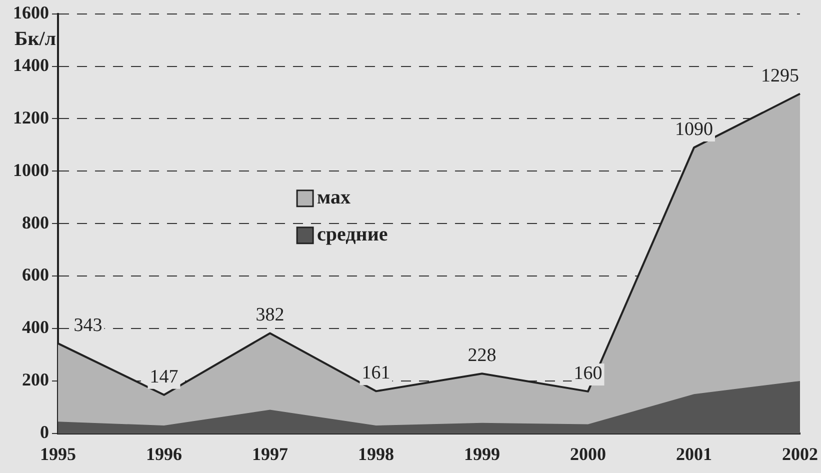 Image resolution: width=821 pixels, height=473 pixels. What do you see at coordinates (334, 197) in the screenshot?
I see `legend-label: мах` at bounding box center [334, 197].